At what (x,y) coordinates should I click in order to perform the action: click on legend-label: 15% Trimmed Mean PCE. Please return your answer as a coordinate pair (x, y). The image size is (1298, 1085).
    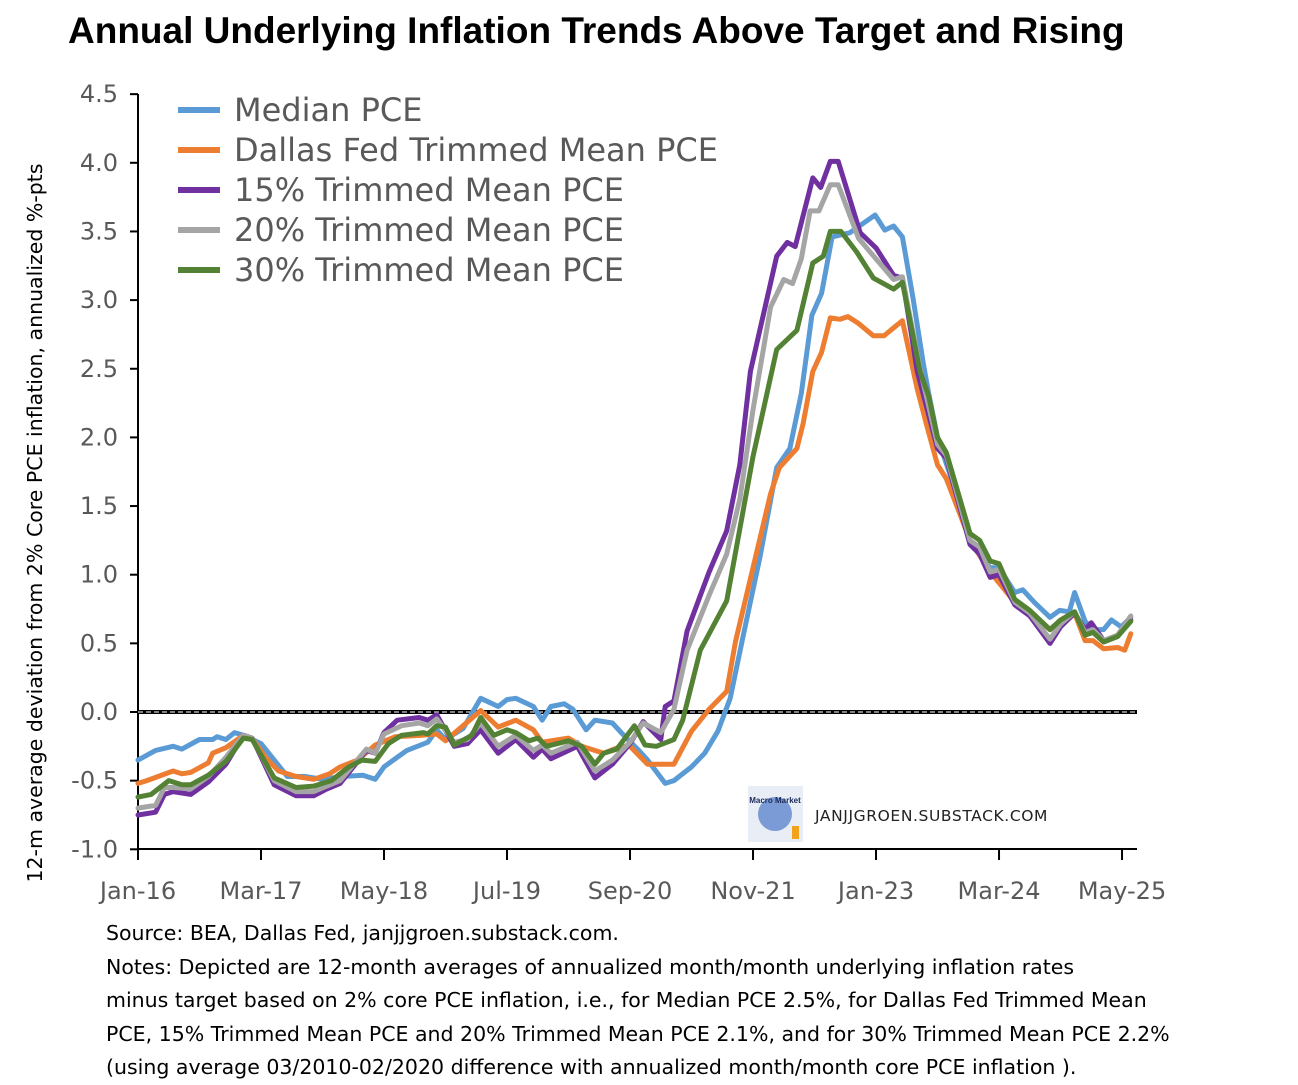
    Looking at the image, I should click on (429, 190).